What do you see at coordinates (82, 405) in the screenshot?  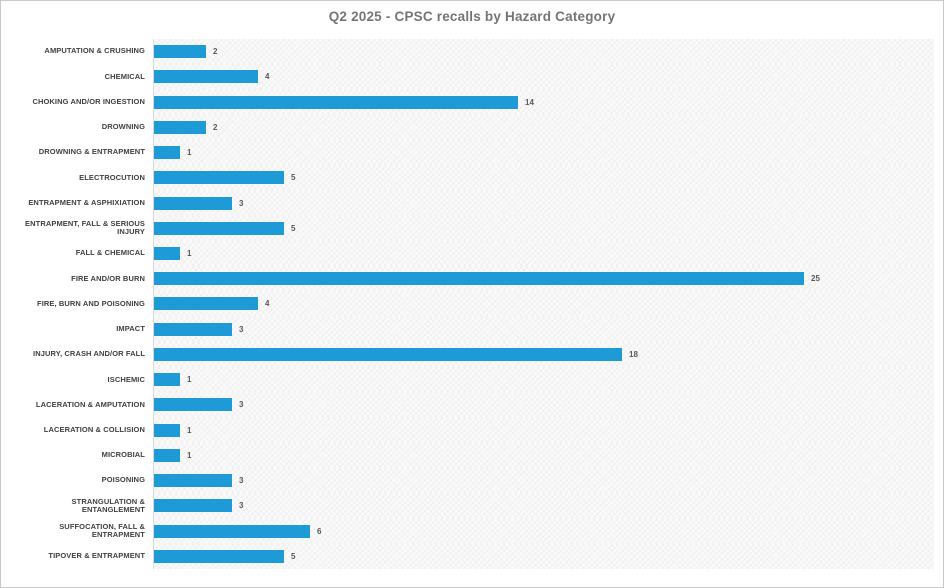 I see `category-label: LACERATION & AMPUTATION` at bounding box center [82, 405].